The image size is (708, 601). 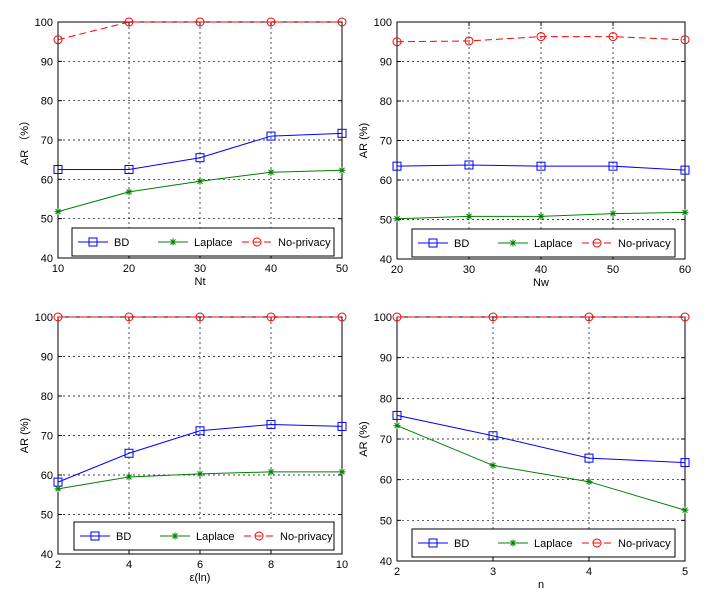 What do you see at coordinates (685, 270) in the screenshot?
I see `x-tick-label: 60` at bounding box center [685, 270].